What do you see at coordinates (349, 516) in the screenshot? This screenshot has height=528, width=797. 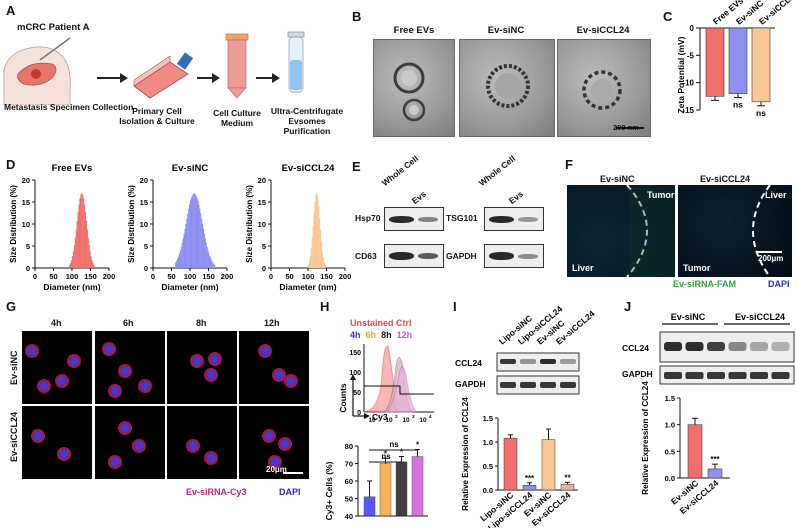 I see `cy3-ytick-label: 40` at bounding box center [349, 516].